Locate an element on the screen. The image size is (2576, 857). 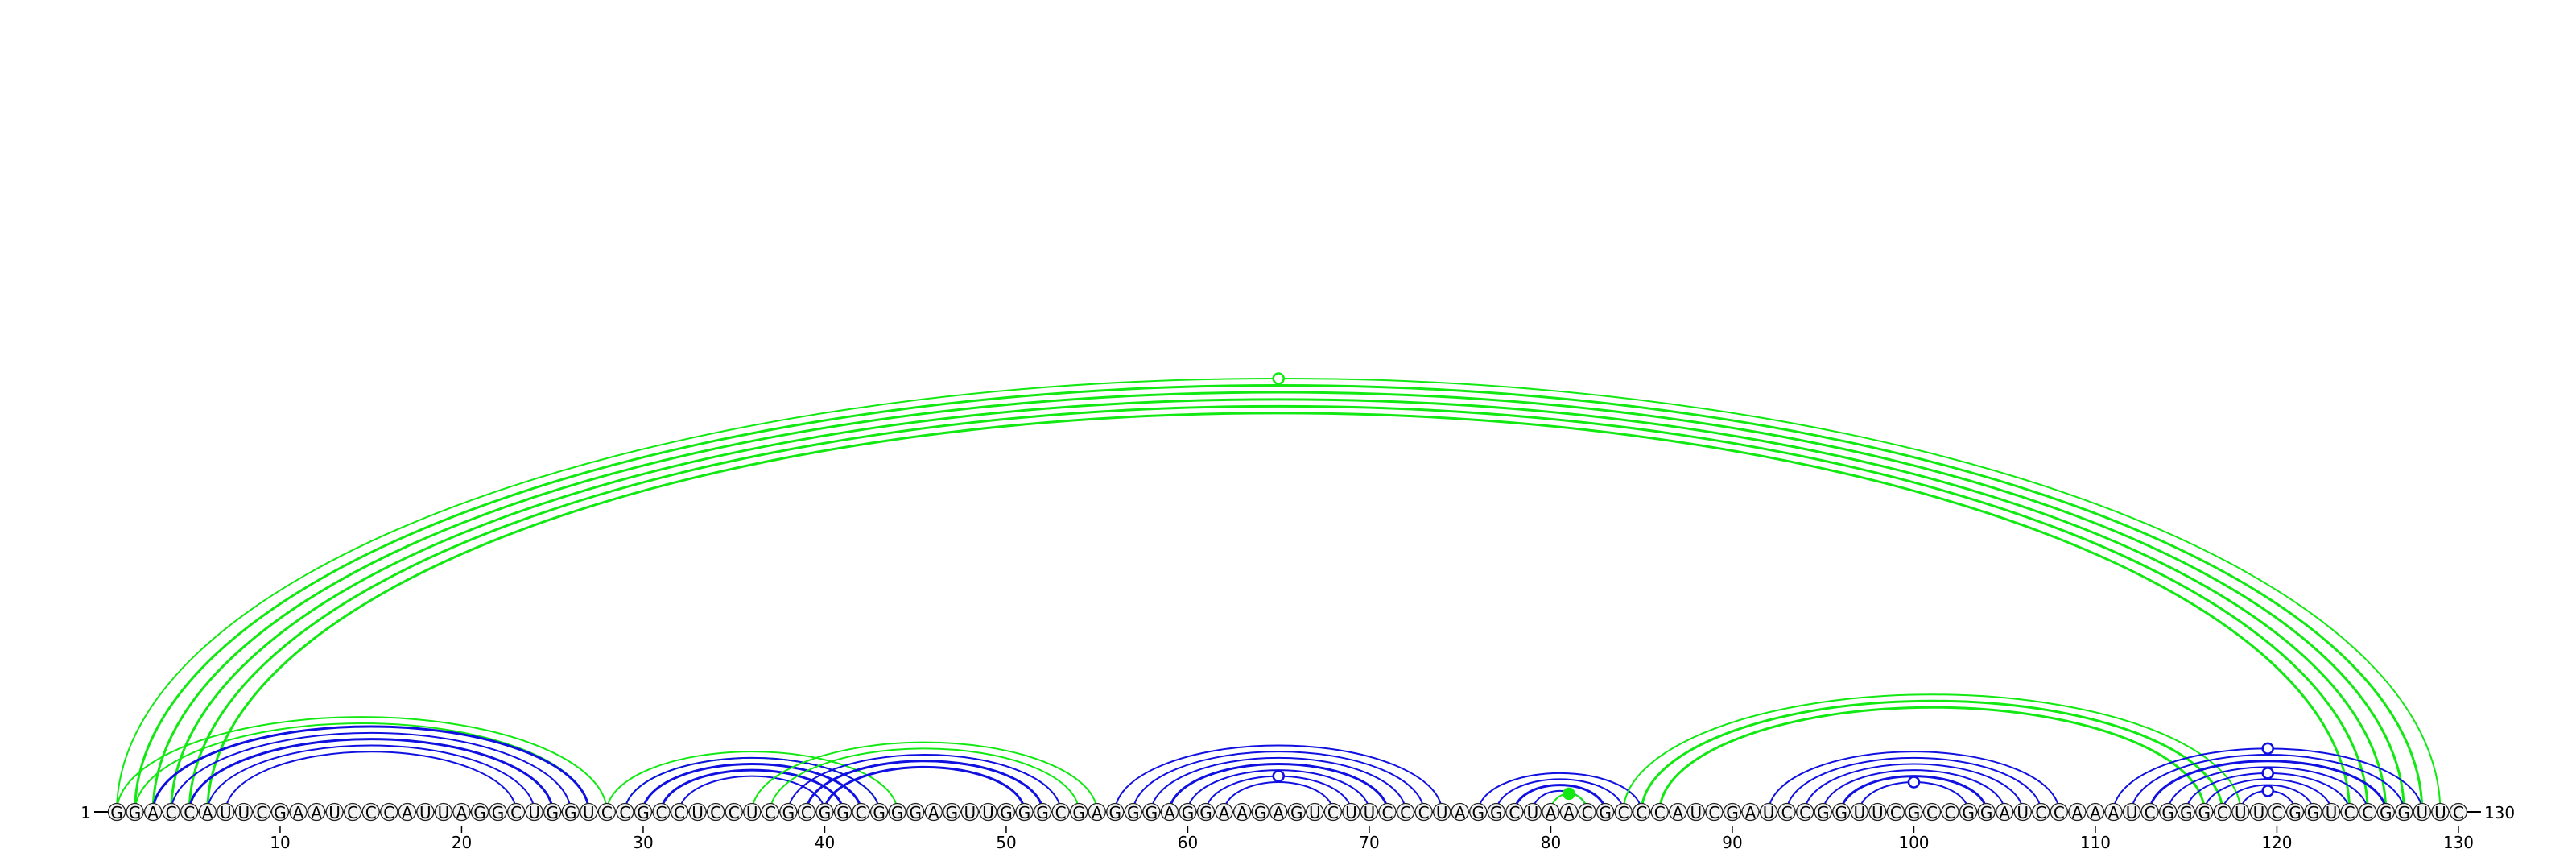
sequence-start-label: 1 is located at coordinates (85, 812).